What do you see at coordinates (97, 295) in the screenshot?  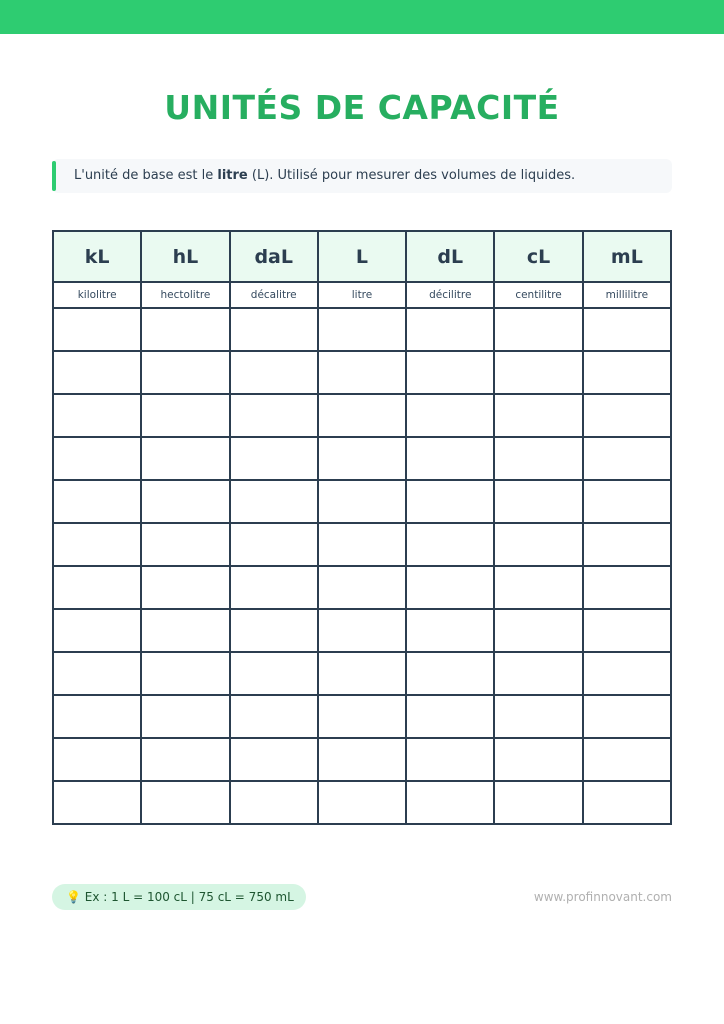 I see `unit-name-0: kilolitre` at bounding box center [97, 295].